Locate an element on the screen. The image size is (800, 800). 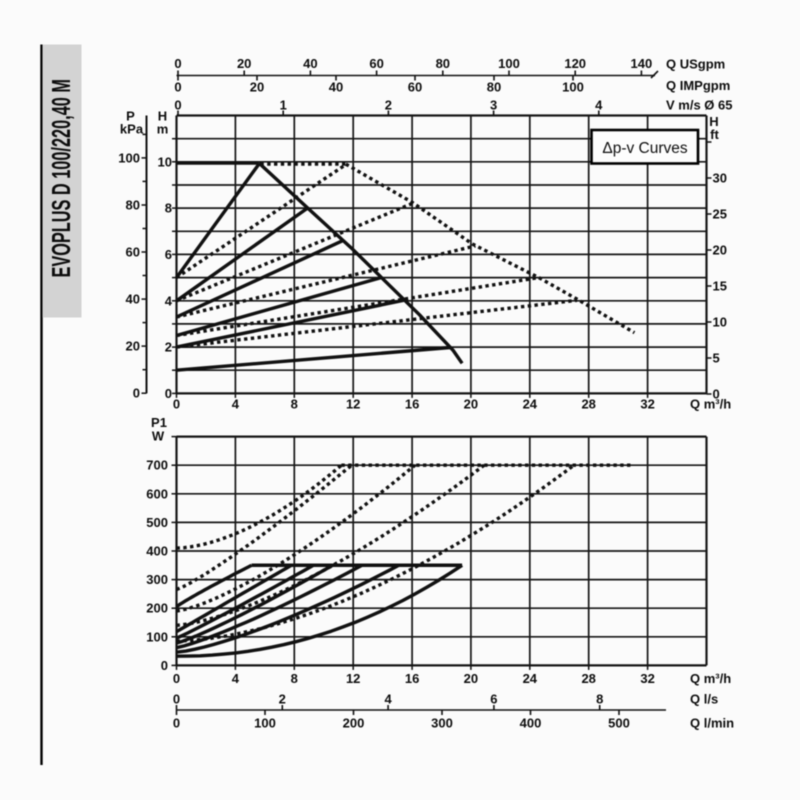
svg-text: 140 is located at coordinates (642, 63).